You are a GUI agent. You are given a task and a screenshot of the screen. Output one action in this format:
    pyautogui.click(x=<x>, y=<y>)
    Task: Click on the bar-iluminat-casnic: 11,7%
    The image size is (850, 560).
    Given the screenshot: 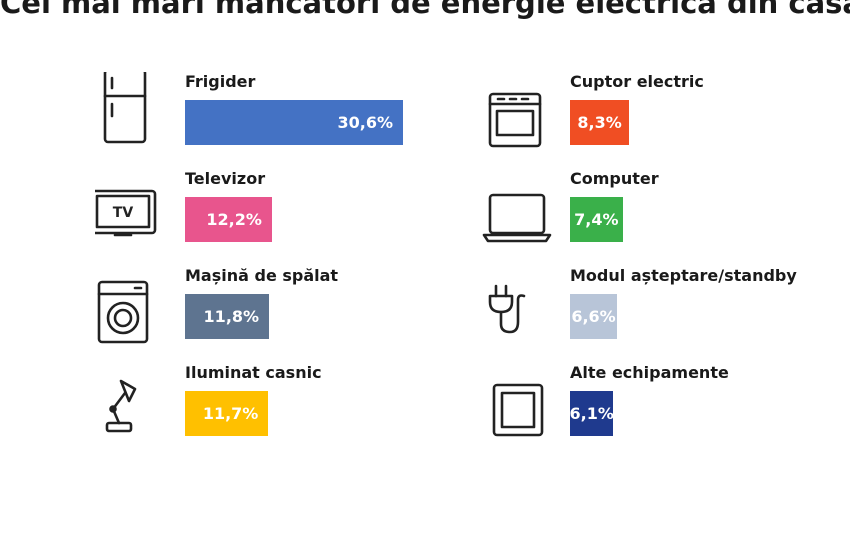 What is the action you would take?
    pyautogui.click(x=227, y=413)
    